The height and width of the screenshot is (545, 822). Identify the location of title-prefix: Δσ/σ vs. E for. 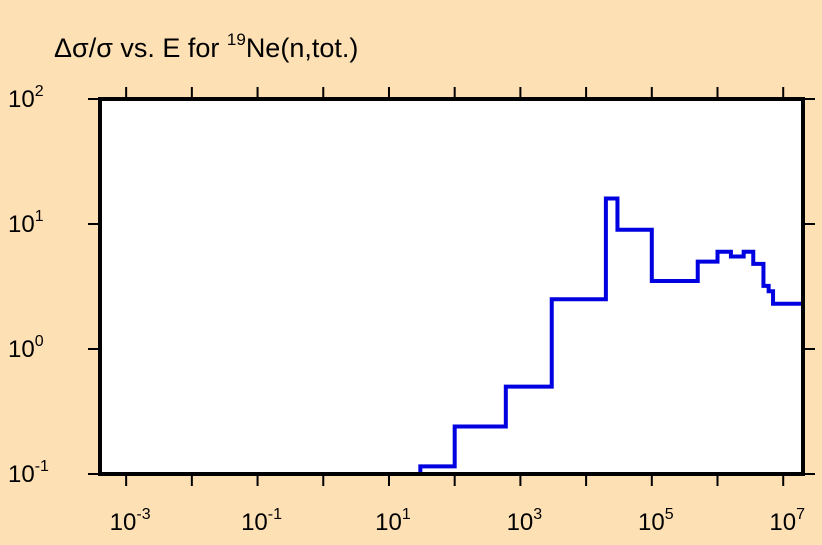
(140, 48).